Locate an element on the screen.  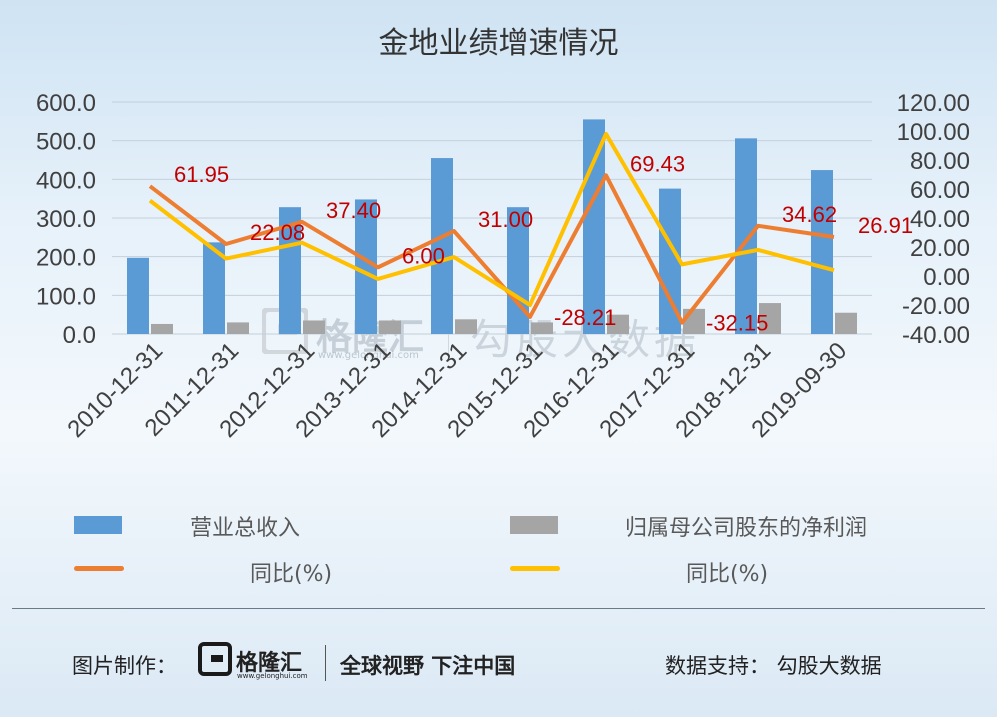
brand-url: www.gelonghui.com is located at coordinates (272, 676).